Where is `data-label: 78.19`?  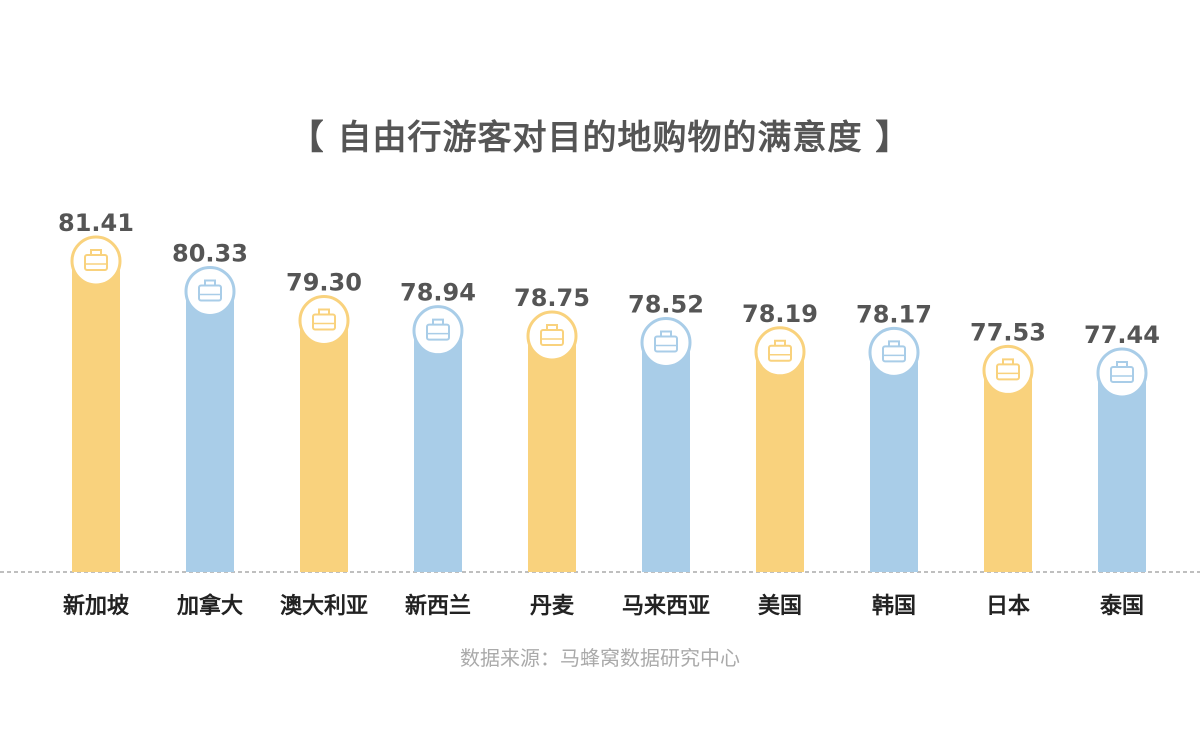
data-label: 78.19 is located at coordinates (780, 314).